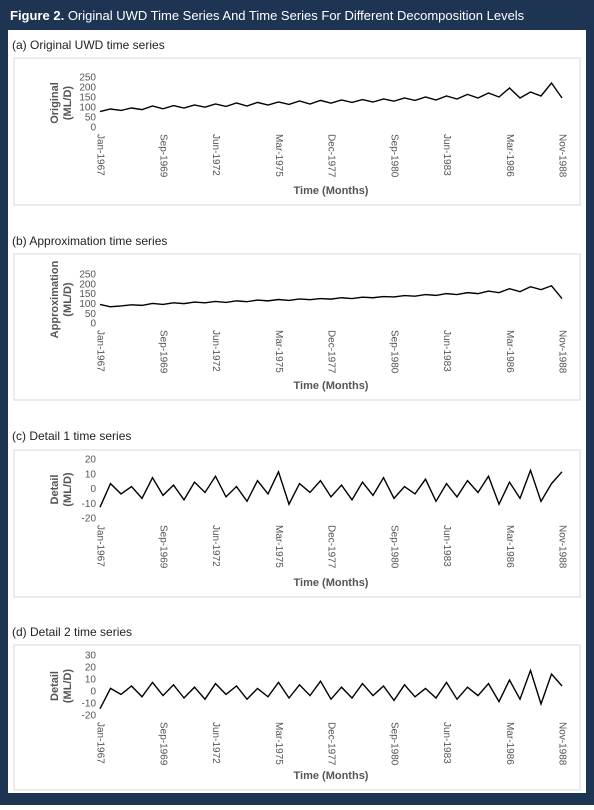 The height and width of the screenshot is (810, 594). I want to click on y-axis-title: Original(ML/D), so click(61, 103).